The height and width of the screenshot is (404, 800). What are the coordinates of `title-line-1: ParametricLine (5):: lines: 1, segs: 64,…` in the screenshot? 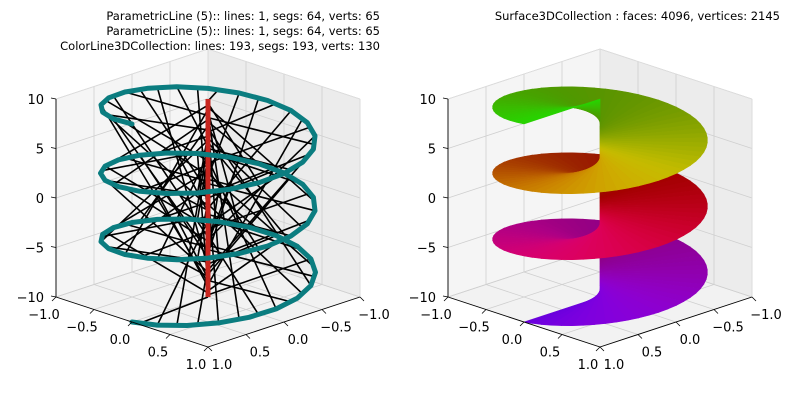 It's located at (243, 16).